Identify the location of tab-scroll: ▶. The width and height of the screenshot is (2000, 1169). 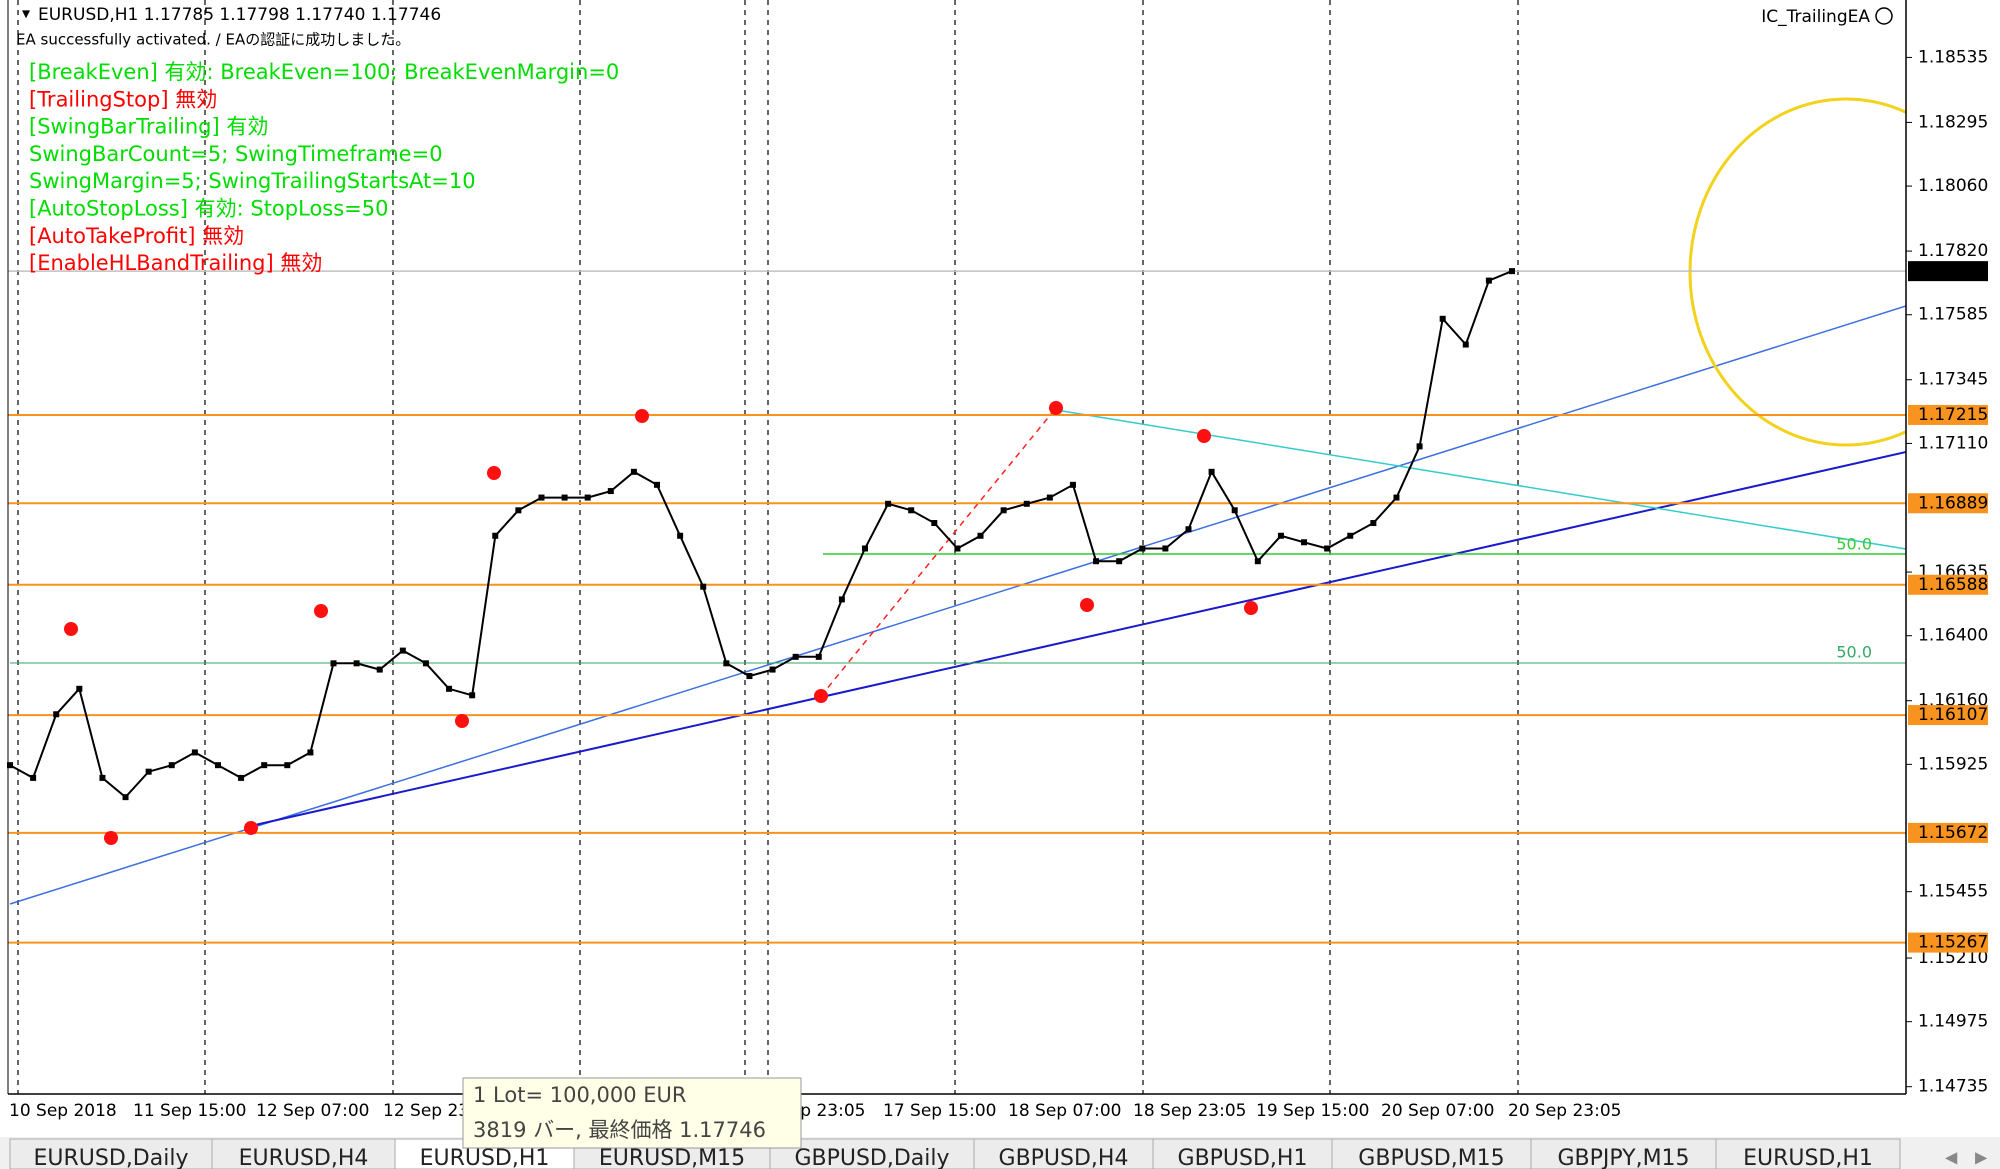
(1981, 1157).